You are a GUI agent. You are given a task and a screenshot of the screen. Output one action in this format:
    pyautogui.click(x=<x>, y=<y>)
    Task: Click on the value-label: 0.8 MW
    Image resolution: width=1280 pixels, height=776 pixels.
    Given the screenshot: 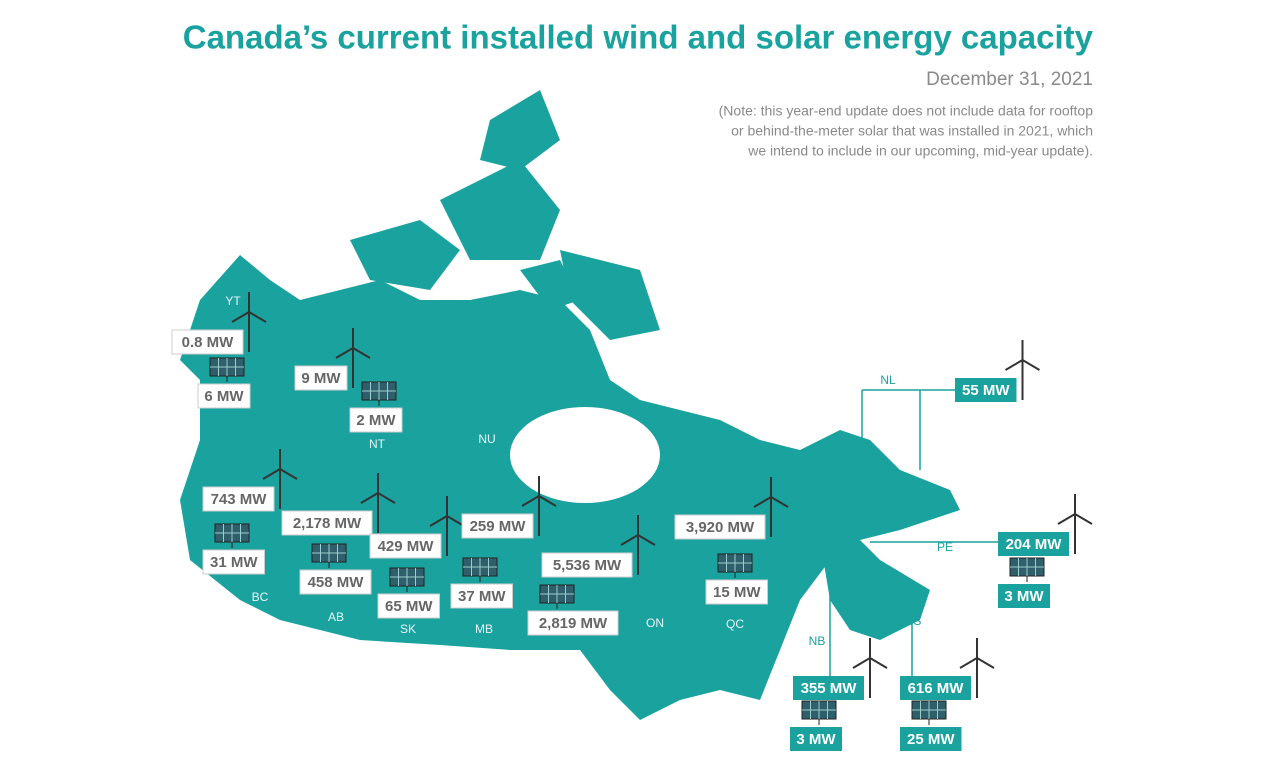 What is the action you would take?
    pyautogui.click(x=208, y=342)
    